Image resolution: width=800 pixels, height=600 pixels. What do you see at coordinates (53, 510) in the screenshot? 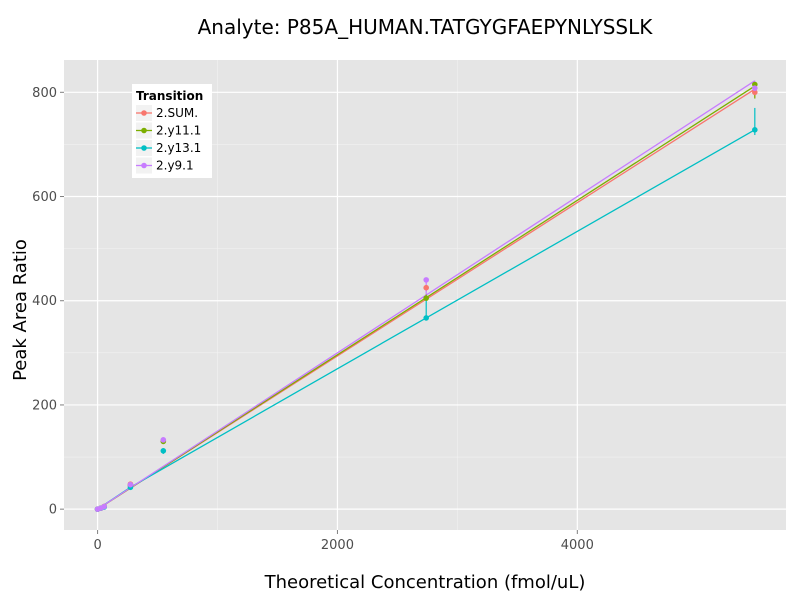
I see `y-tick-label: 0` at bounding box center [53, 510].